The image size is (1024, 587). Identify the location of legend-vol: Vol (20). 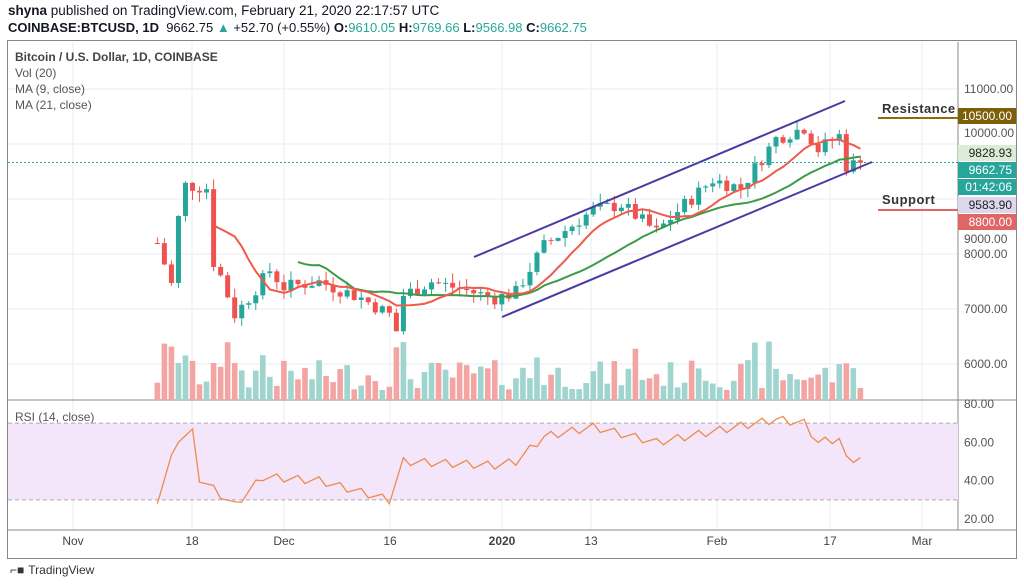
(36, 73).